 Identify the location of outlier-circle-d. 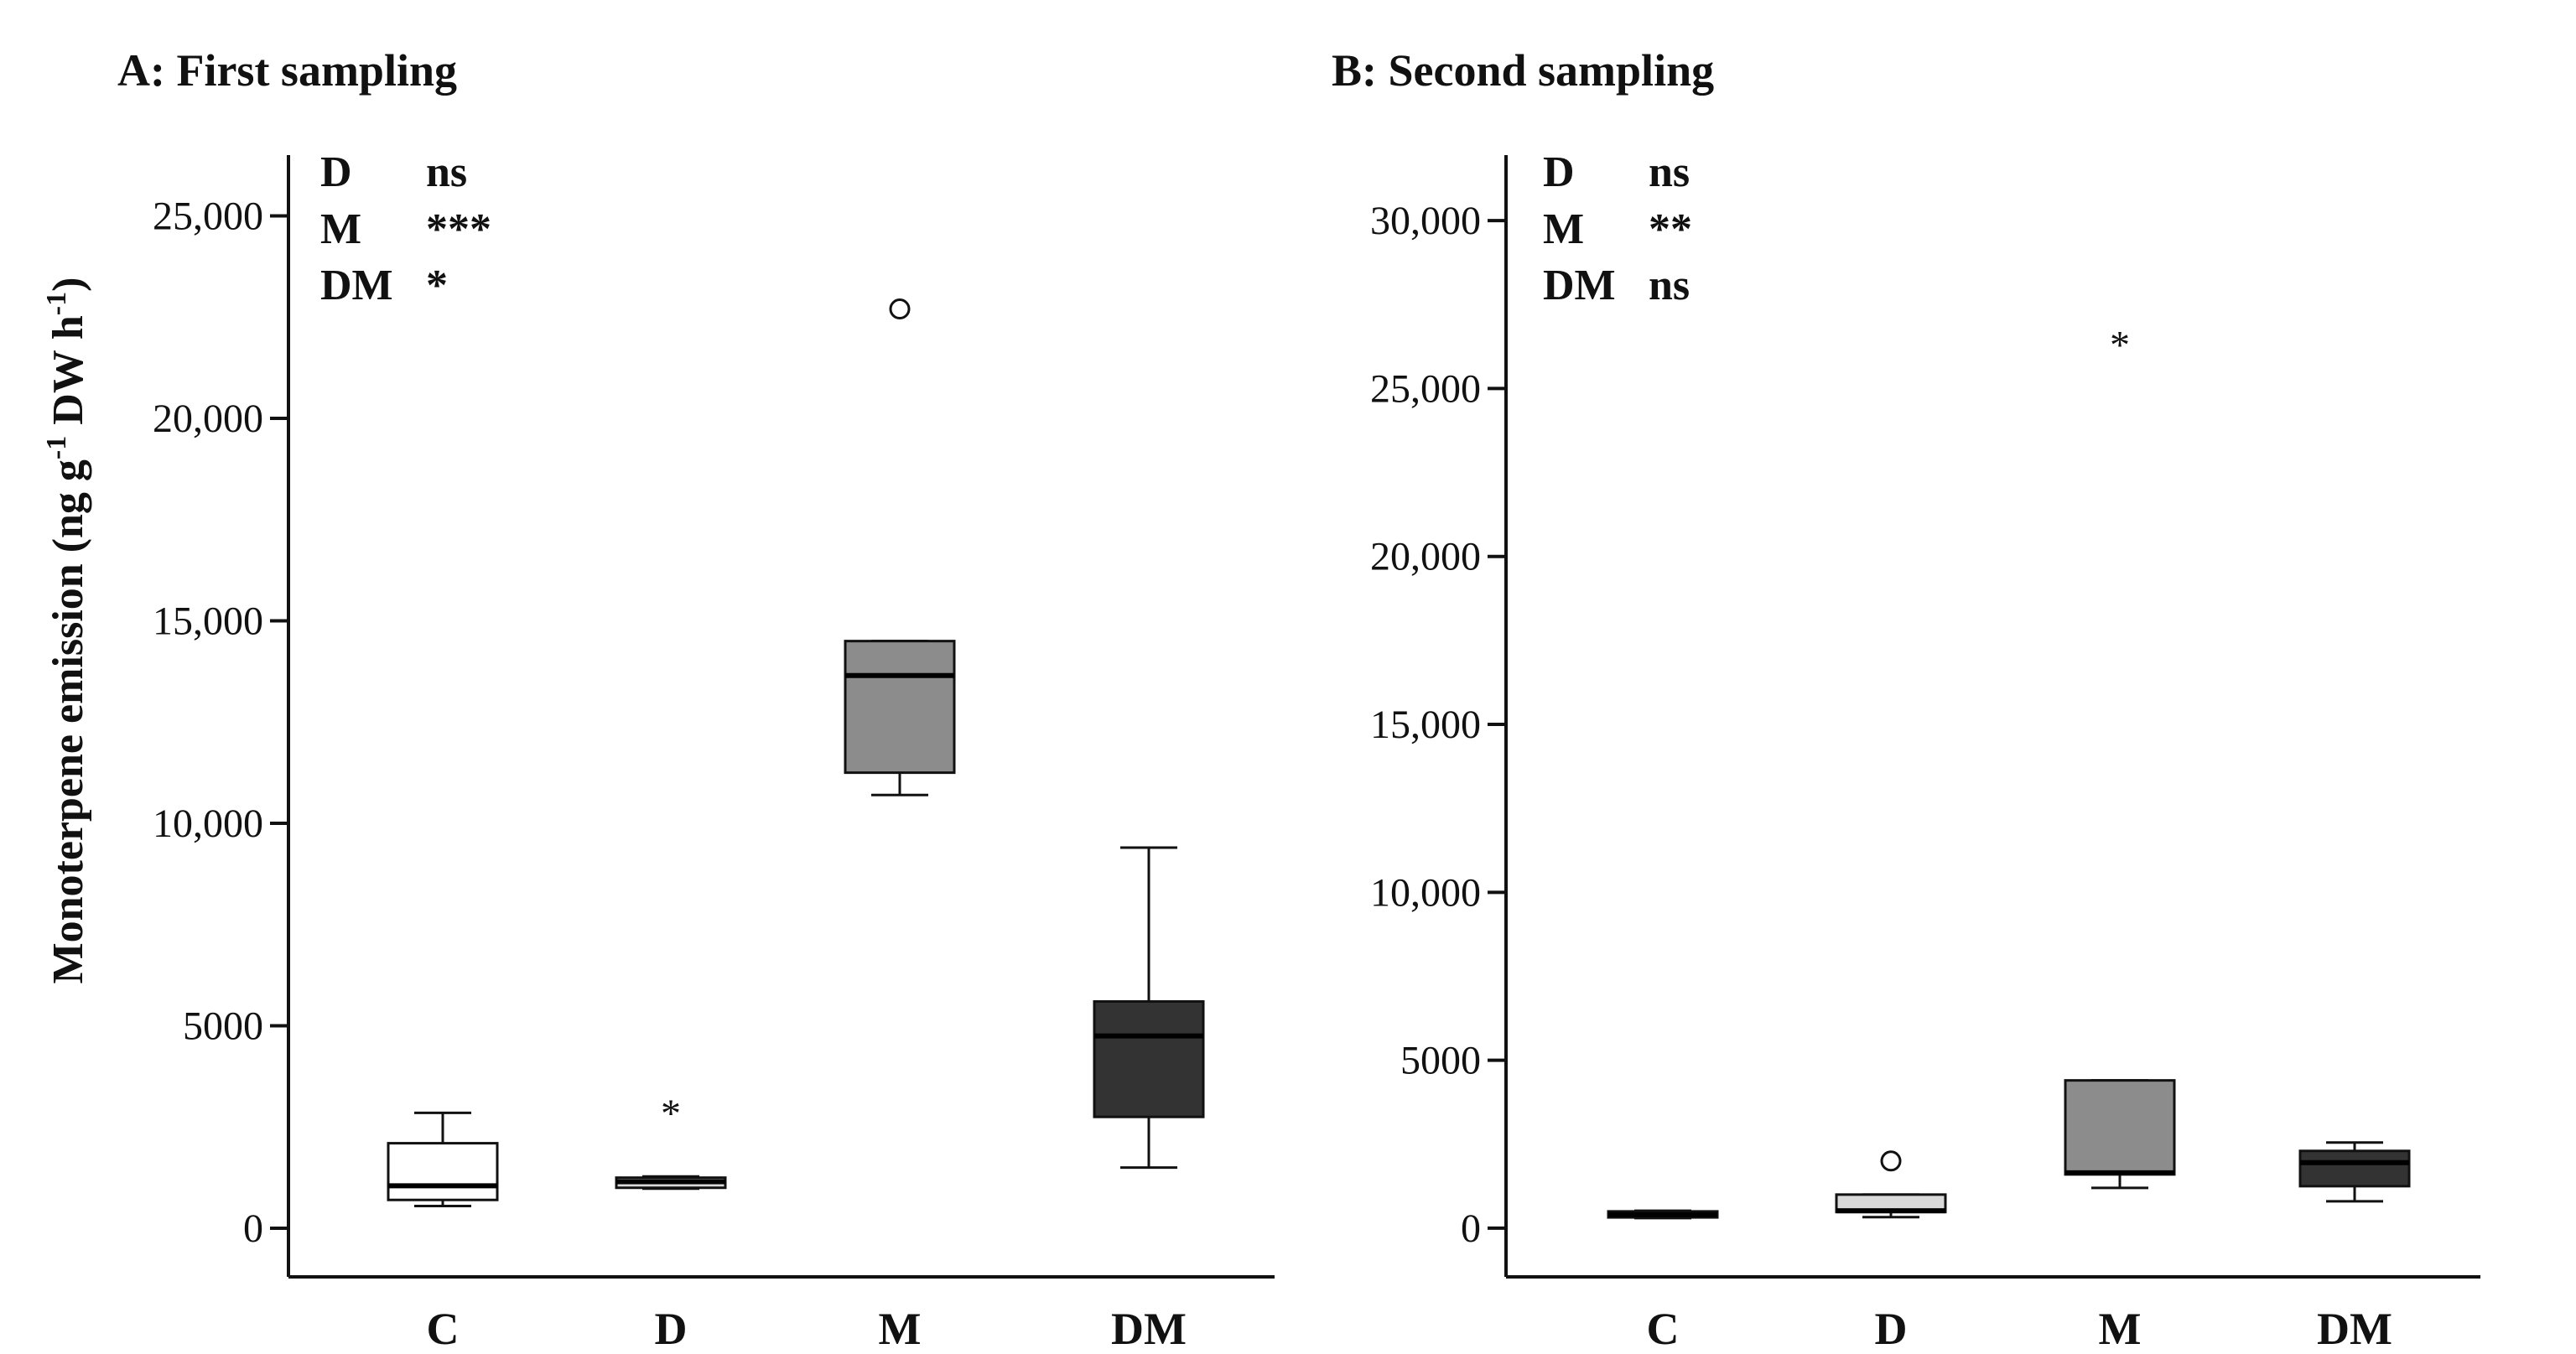
(1891, 1161).